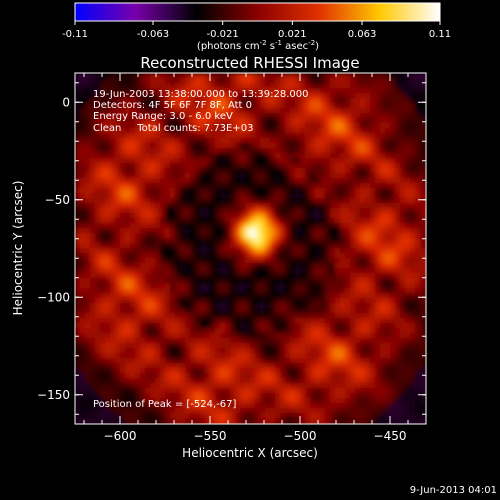  I want to click on colorbar, so click(257, 12).